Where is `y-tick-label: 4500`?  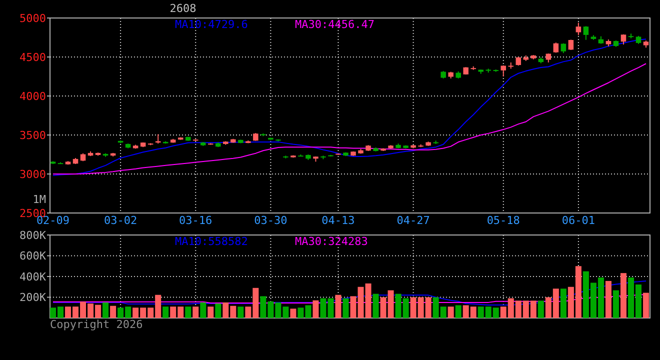
y-tick-label: 4500 is located at coordinates (33, 57).